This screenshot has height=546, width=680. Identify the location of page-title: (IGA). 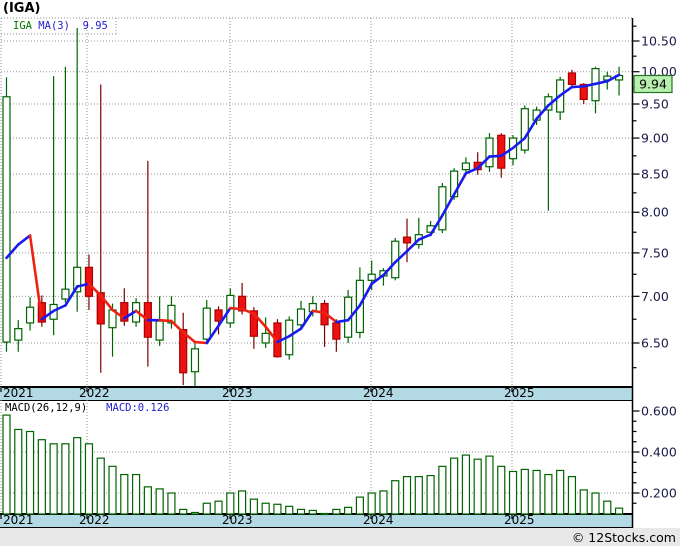
(22, 8).